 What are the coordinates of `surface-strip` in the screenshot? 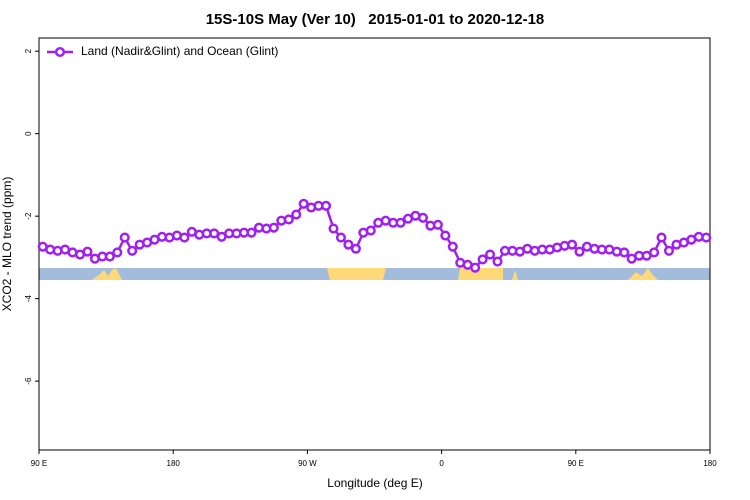 It's located at (374, 274).